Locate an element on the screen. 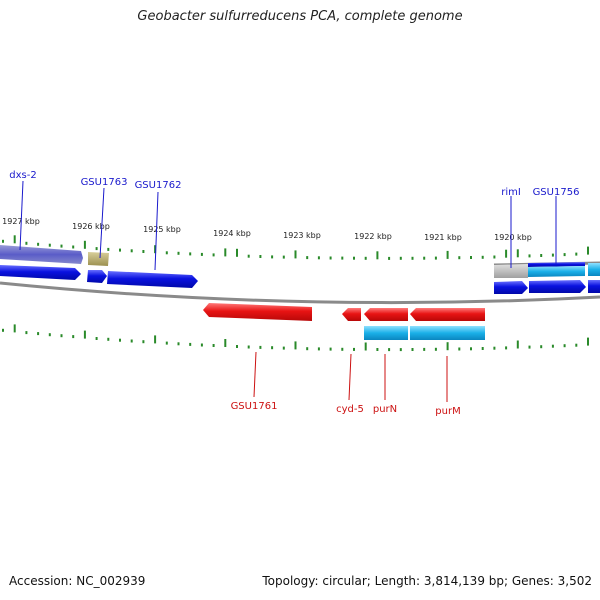 This screenshot has width=600, height=600. gene-box-purn-cyan is located at coordinates (386, 333).